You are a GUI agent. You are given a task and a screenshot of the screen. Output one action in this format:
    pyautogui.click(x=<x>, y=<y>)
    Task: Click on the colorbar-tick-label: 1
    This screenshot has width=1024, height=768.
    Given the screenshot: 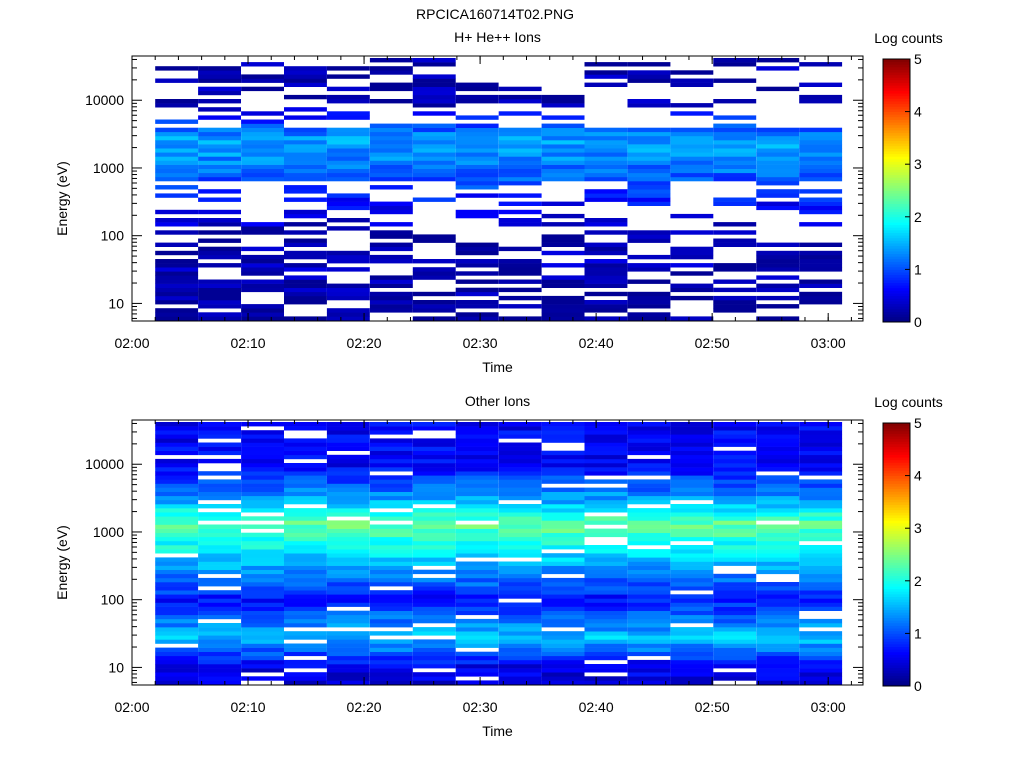 What is the action you would take?
    pyautogui.click(x=918, y=269)
    